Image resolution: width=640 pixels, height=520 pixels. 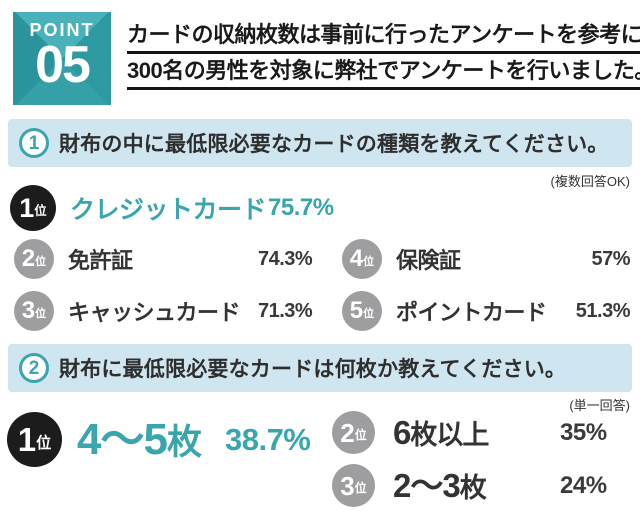 I want to click on q1-rank4-label: 保険証, so click(x=428, y=260).